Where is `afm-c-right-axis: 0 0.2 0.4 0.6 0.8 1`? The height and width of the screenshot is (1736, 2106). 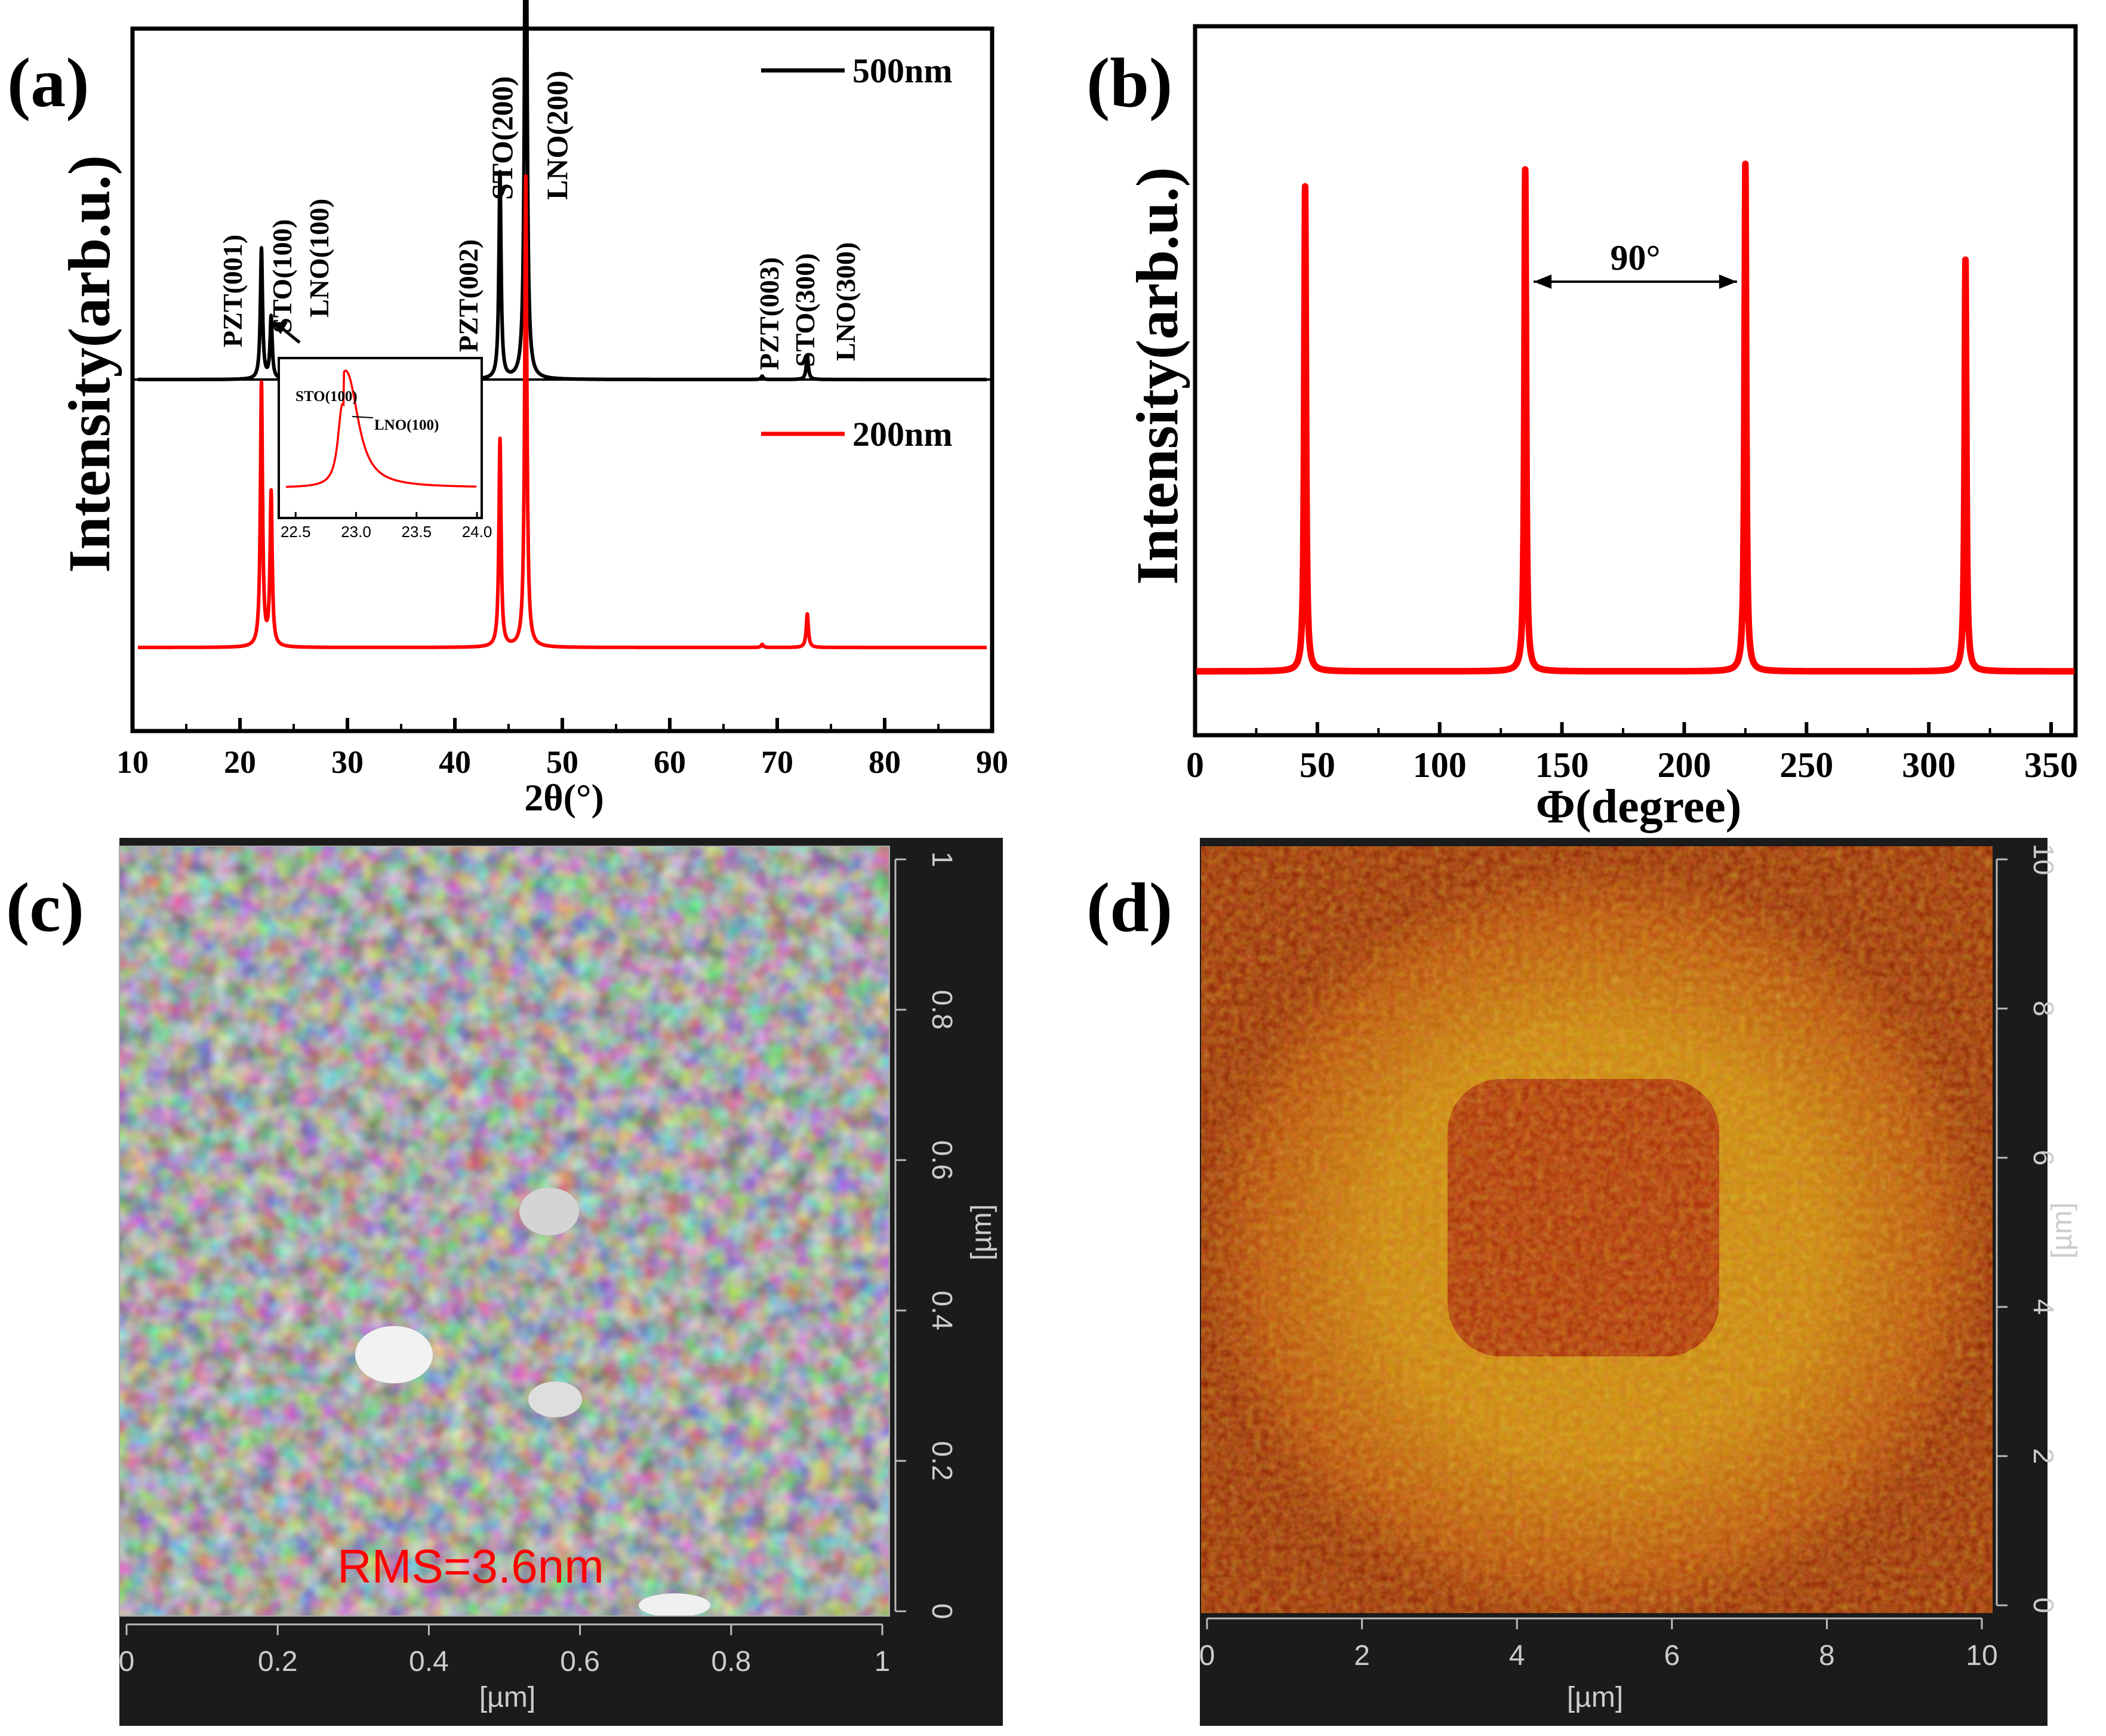 afm-c-right-axis: 0 0.2 0.4 0.6 0.8 1 is located at coordinates (925, 1236).